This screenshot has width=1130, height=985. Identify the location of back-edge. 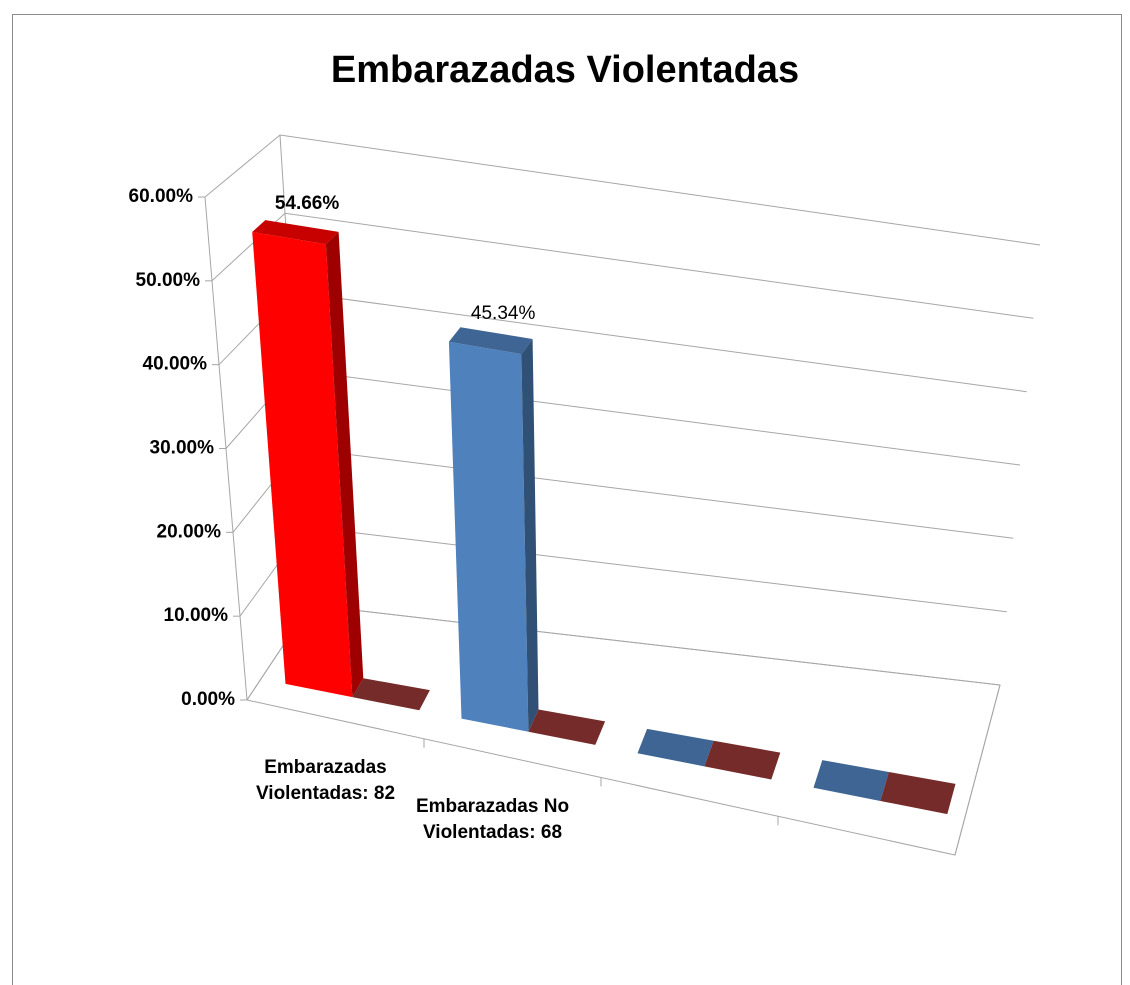
(977, 770).